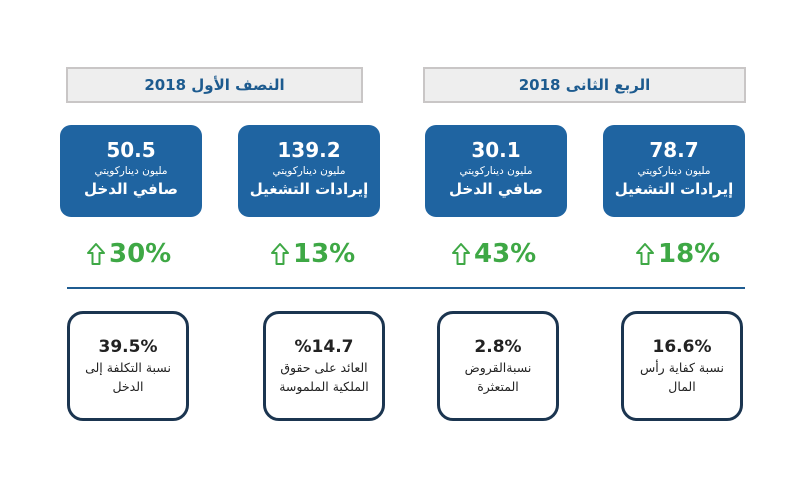 The height and width of the screenshot is (498, 812). What do you see at coordinates (140, 254) in the screenshot?
I see `growth-value: 30%` at bounding box center [140, 254].